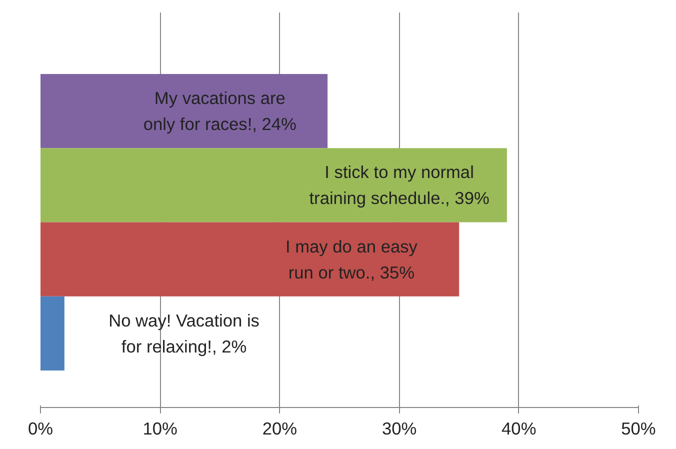 This screenshot has width=676, height=449. Describe the element at coordinates (219, 111) in the screenshot. I see `data-label: My vacations are only for races!, 24%` at that location.